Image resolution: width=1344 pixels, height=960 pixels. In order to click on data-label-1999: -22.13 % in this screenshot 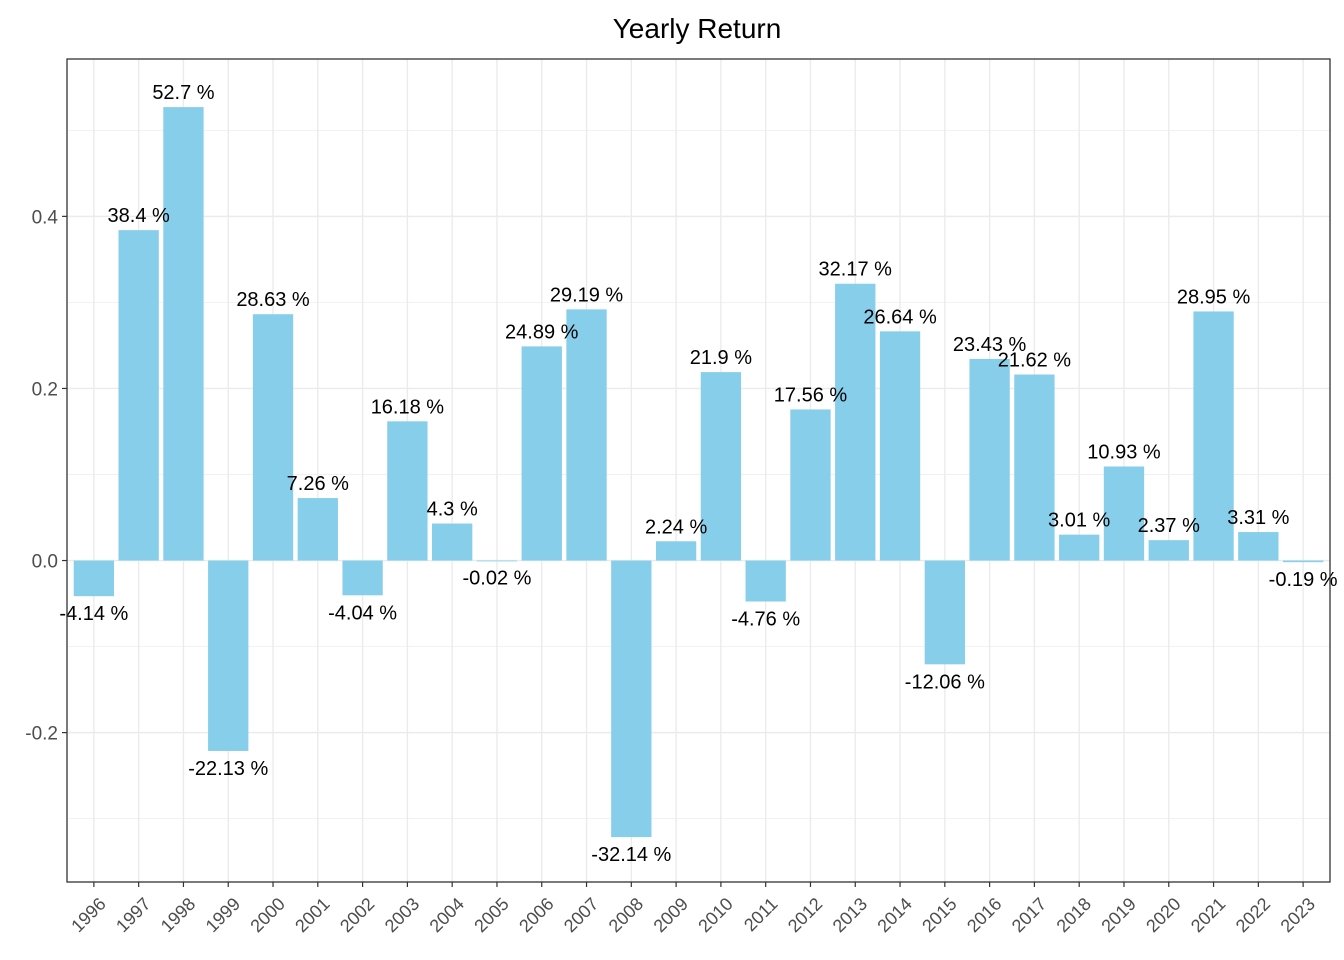, I will do `click(228, 769)`.